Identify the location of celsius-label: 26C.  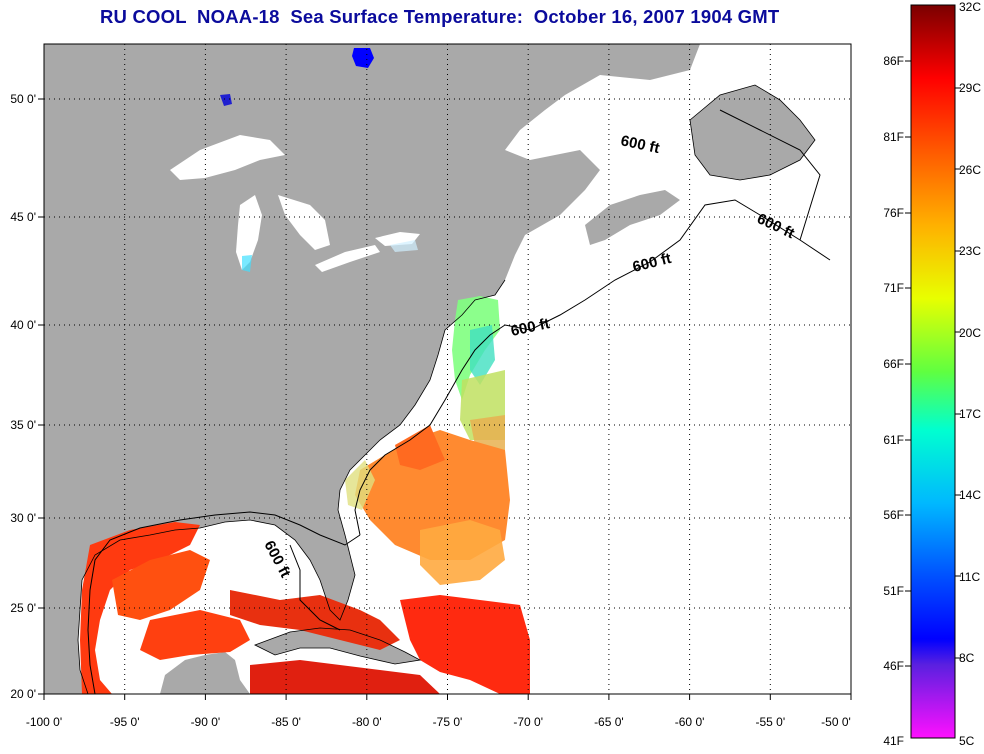
(970, 170).